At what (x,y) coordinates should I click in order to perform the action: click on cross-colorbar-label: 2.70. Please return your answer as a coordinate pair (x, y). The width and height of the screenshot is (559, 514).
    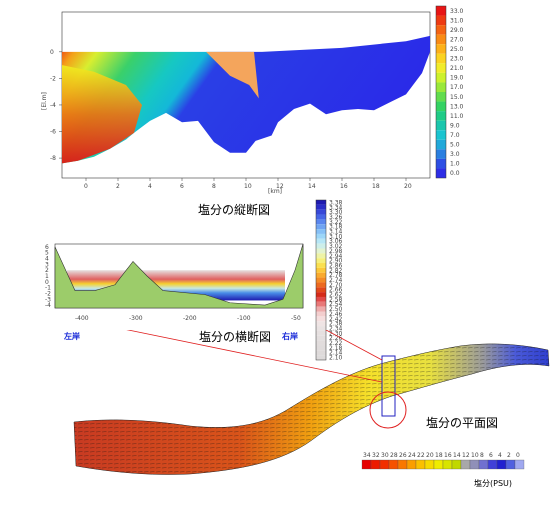
    Looking at the image, I should click on (336, 285).